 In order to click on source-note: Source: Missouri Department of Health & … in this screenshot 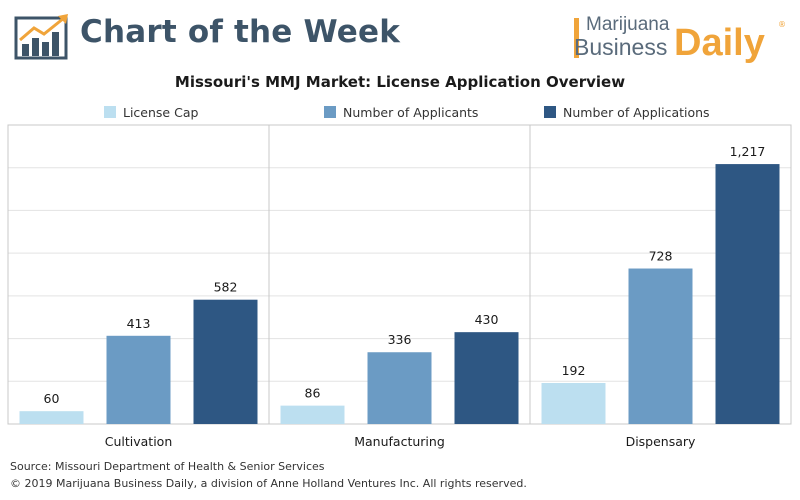, I will do `click(167, 466)`.